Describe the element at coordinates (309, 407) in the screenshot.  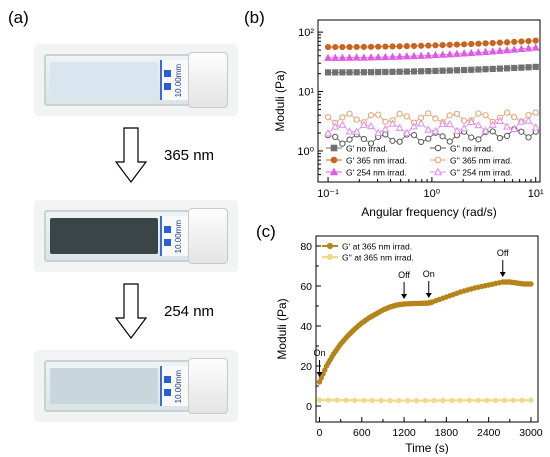
I see `y-tick-label: 0` at that location.